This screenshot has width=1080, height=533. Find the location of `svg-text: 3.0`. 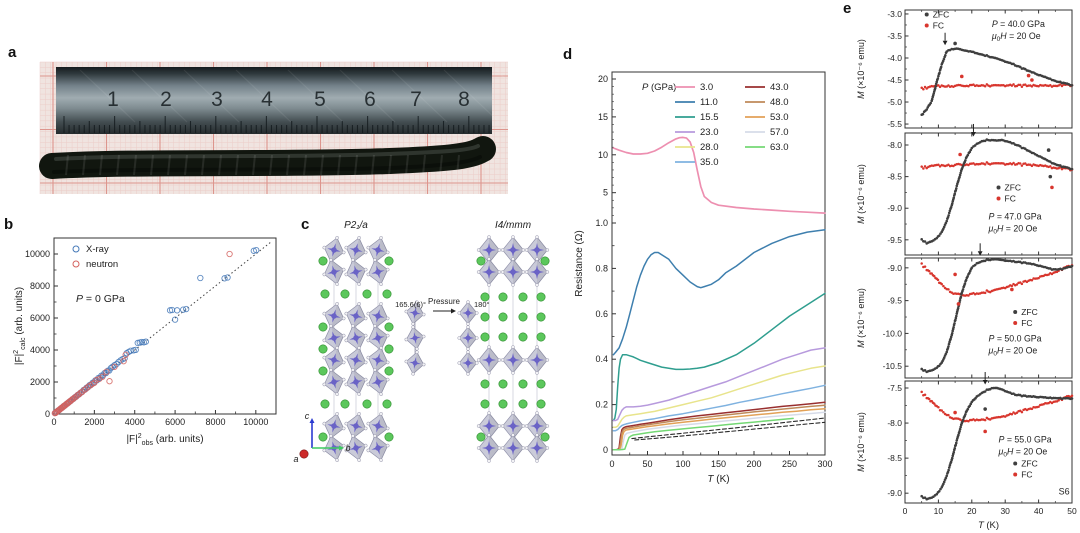

svg-text: 3.0 is located at coordinates (706, 87).